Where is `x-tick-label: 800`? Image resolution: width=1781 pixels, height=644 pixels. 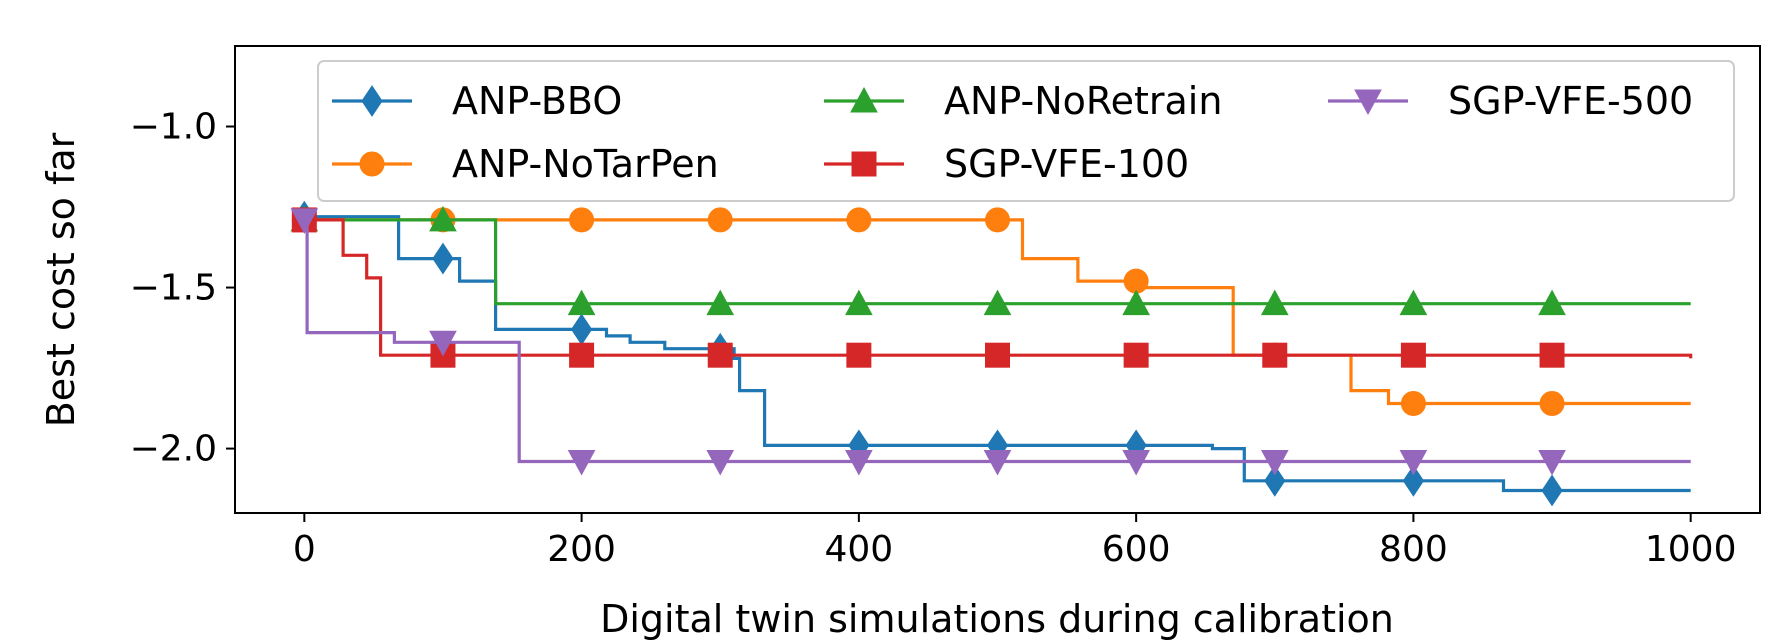 x-tick-label: 800 is located at coordinates (1413, 549).